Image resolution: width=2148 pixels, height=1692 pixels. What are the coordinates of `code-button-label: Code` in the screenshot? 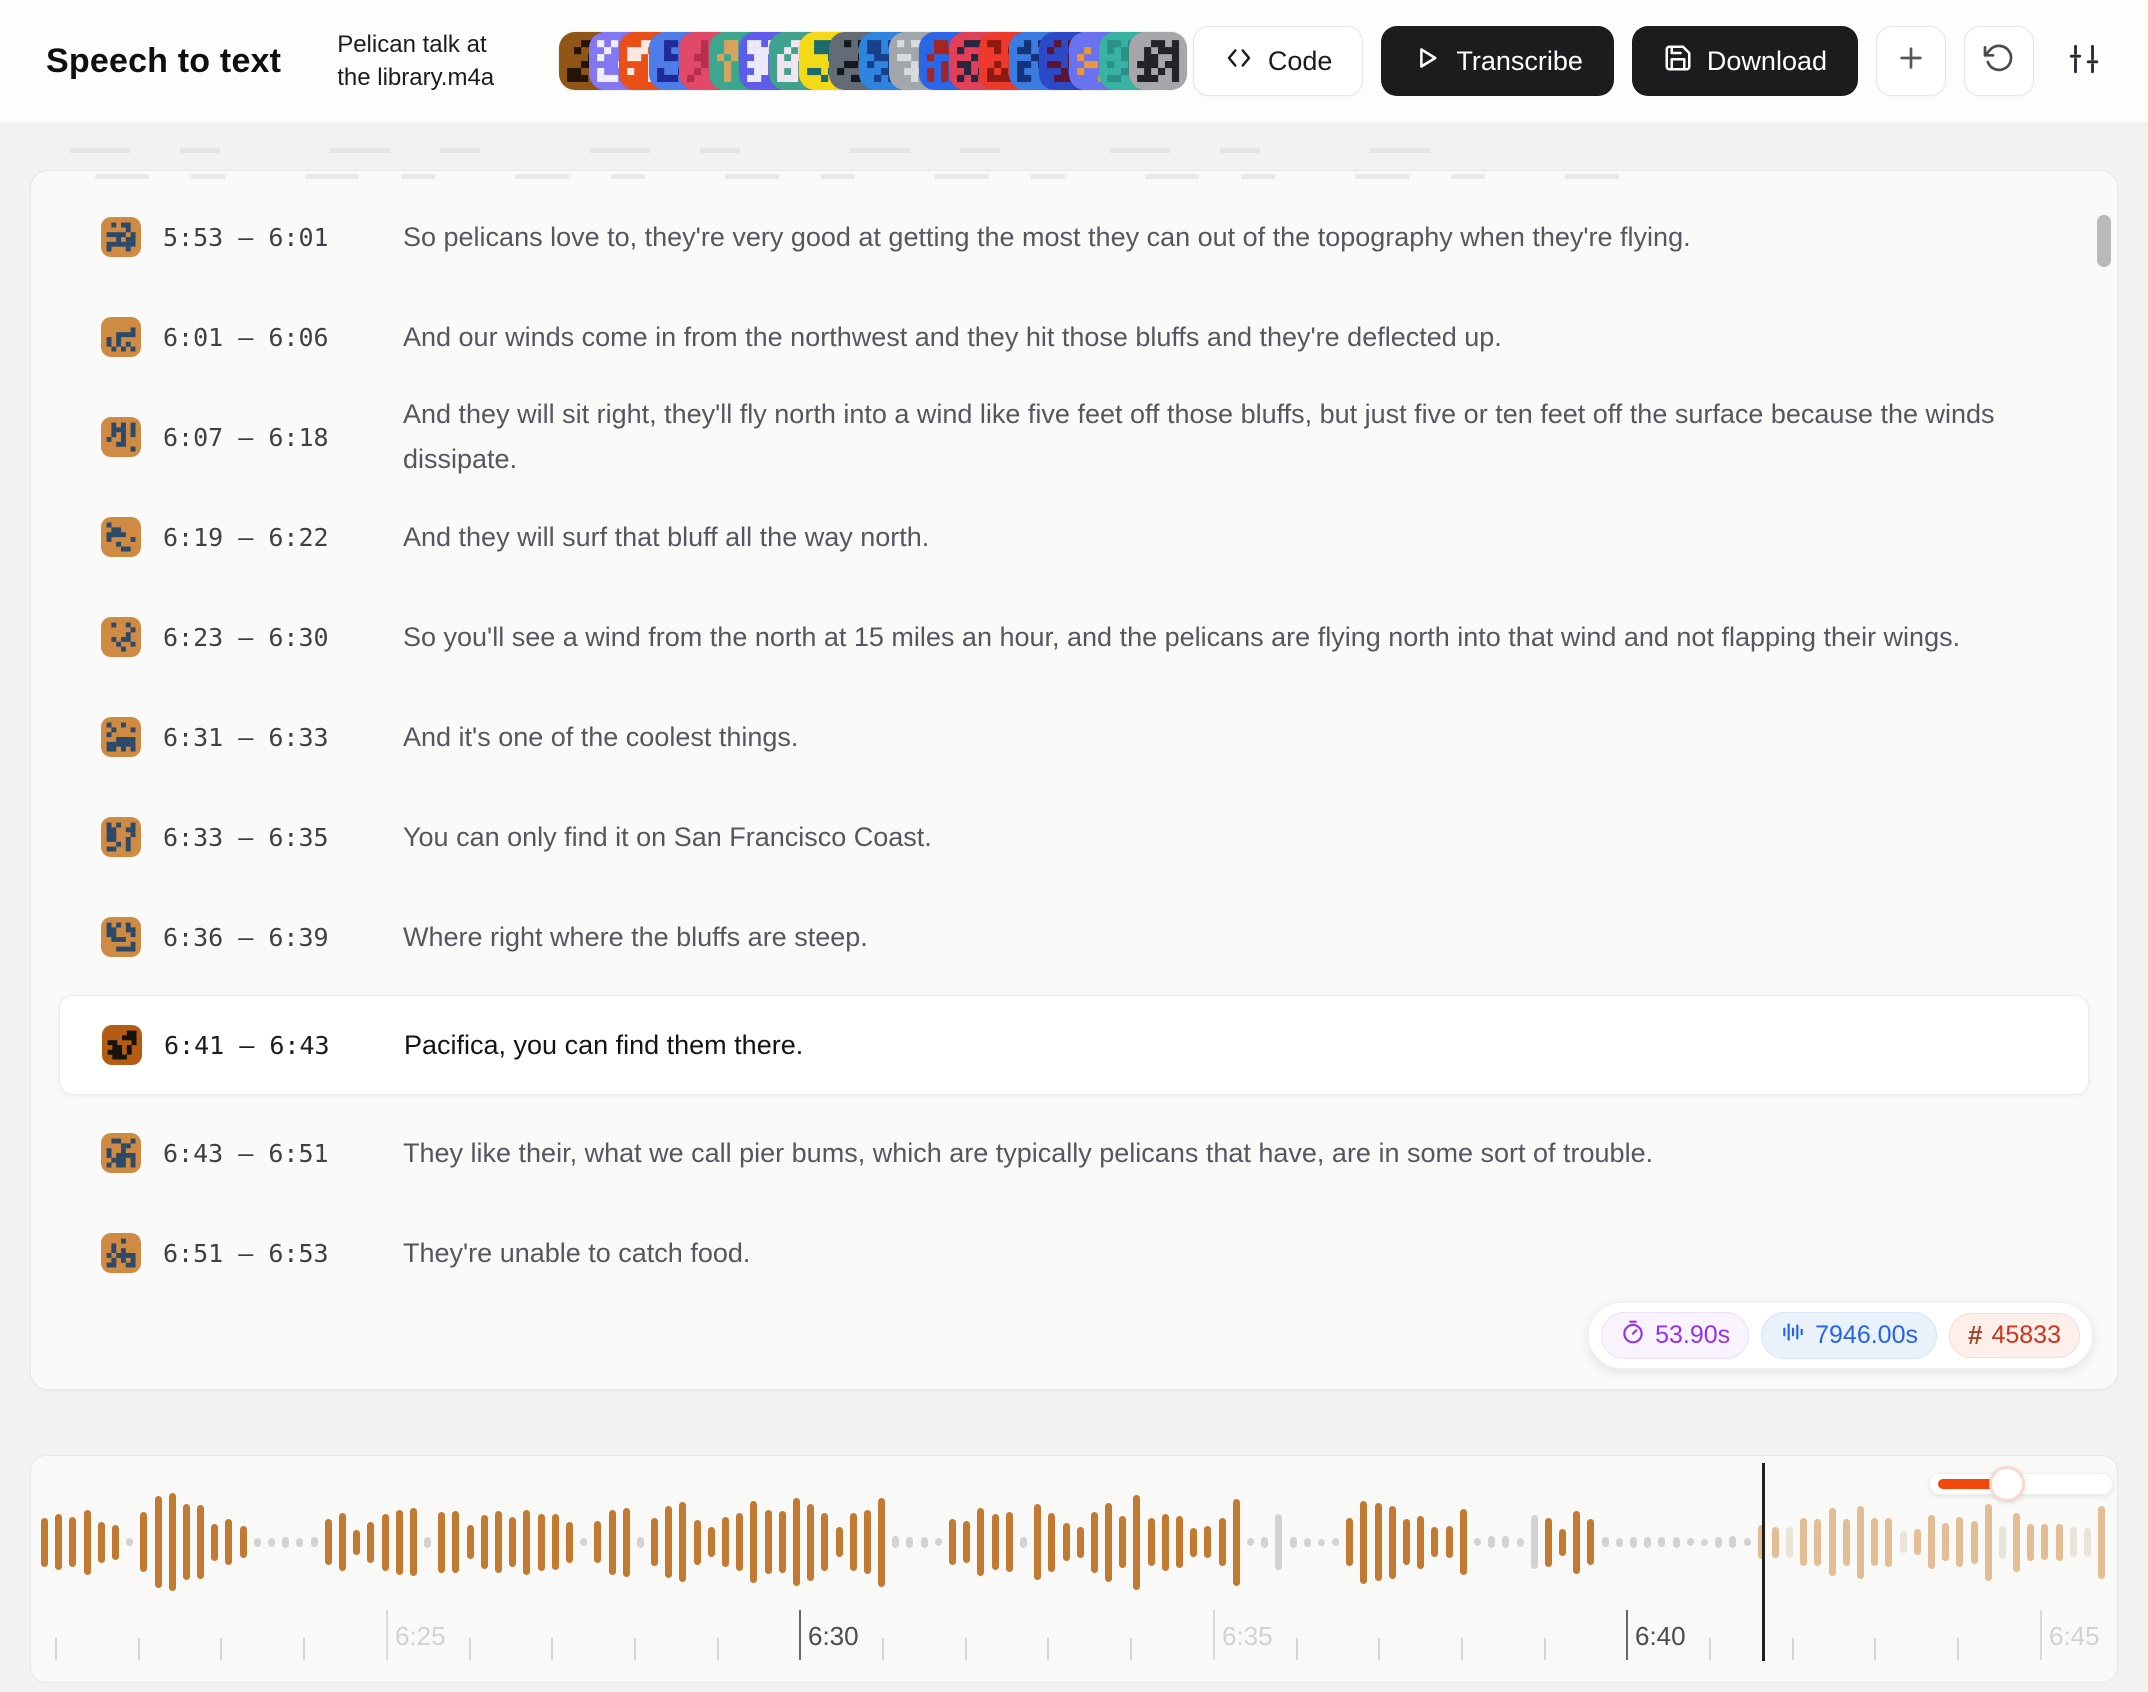 It's located at (1300, 60).